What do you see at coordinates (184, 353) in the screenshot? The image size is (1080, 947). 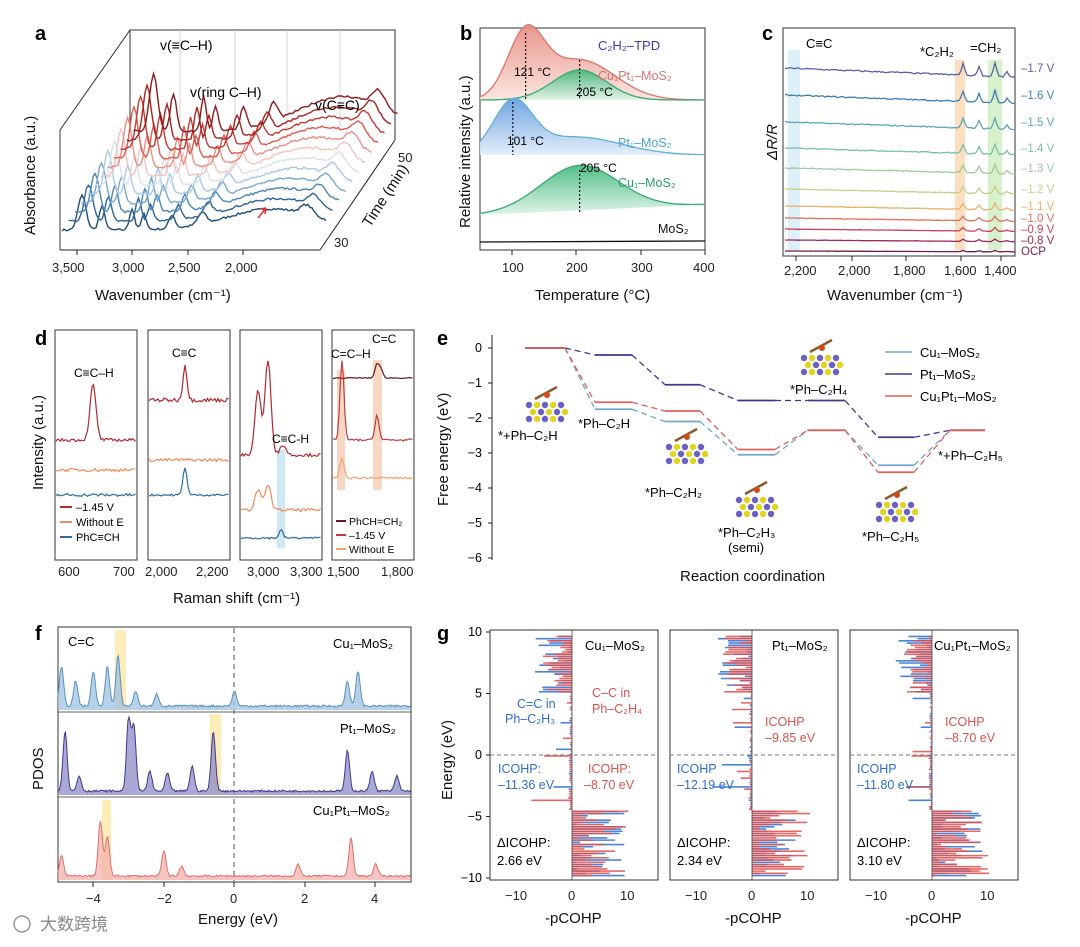 I see `peak-label: C≡C` at bounding box center [184, 353].